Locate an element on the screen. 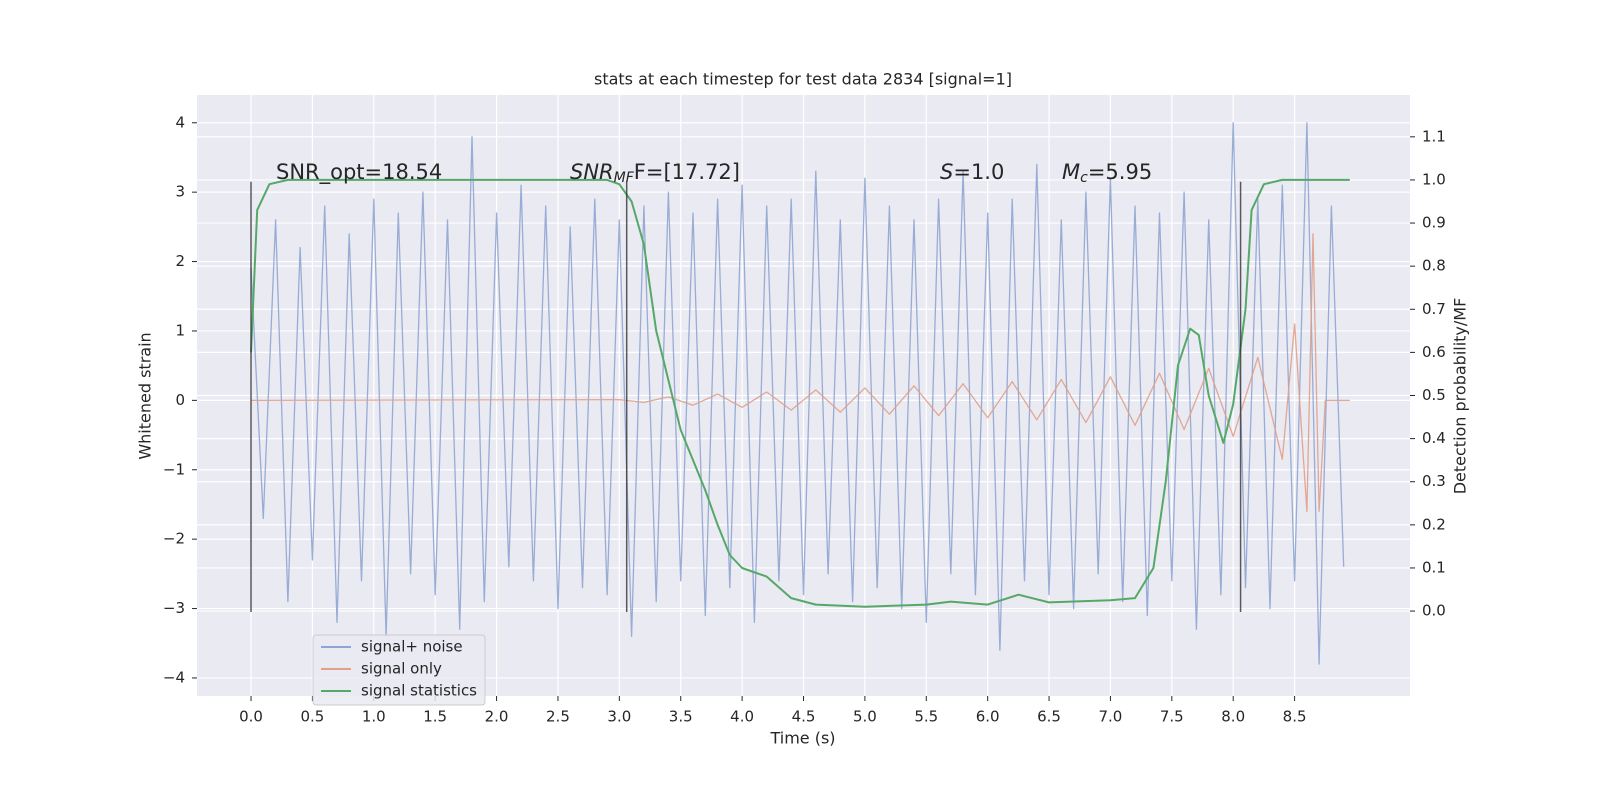 This screenshot has height=804, width=1600. y-tick-label: −2 is located at coordinates (174, 539).